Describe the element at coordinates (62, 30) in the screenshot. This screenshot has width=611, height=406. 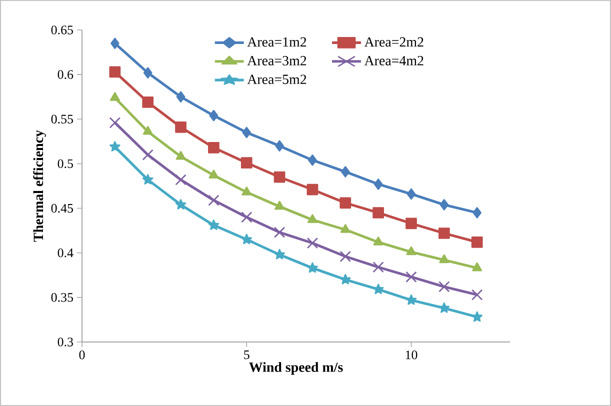
I see `y-tick-label: 0.65` at that location.